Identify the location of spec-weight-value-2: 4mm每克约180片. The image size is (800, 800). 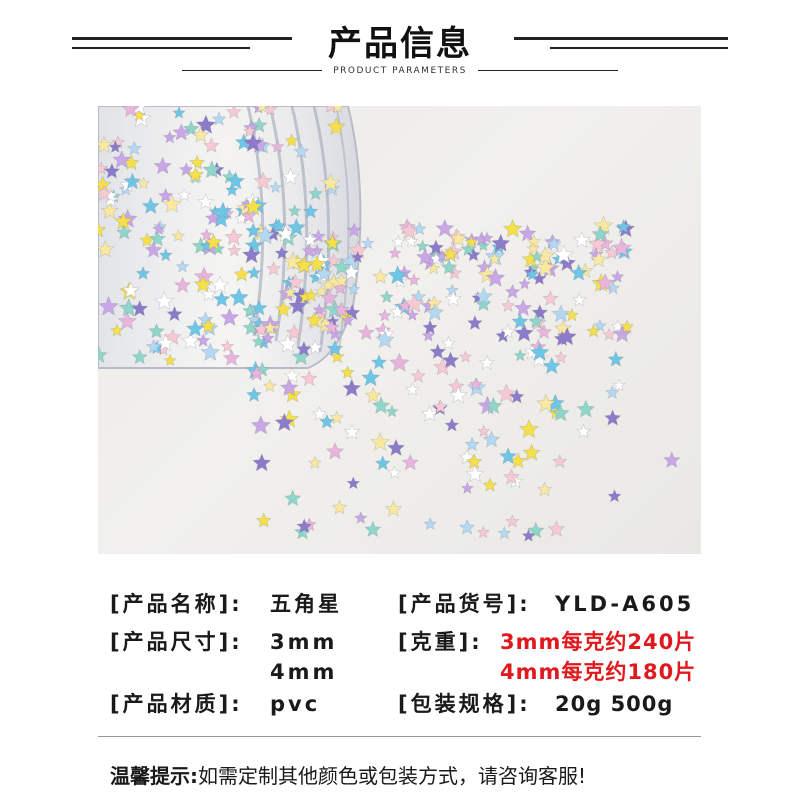
(598, 672).